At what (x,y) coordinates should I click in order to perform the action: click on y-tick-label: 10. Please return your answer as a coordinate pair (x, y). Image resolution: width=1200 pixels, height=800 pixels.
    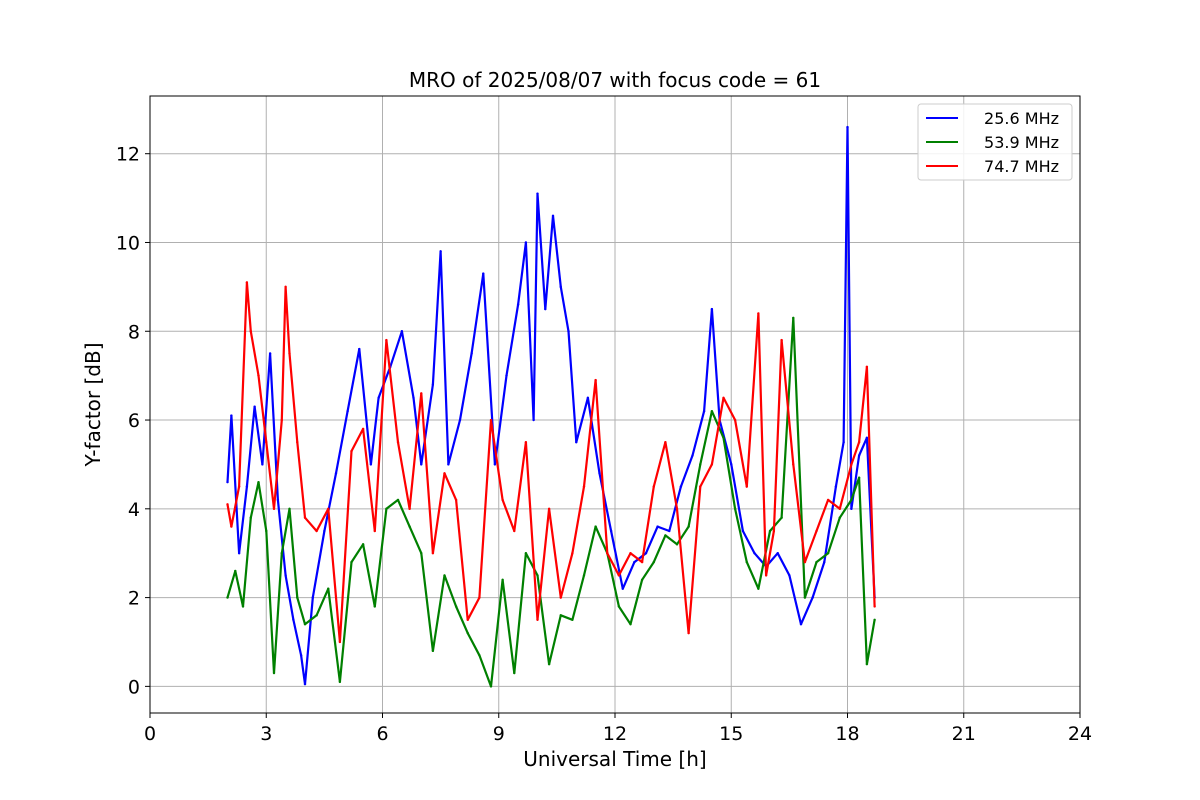
    Looking at the image, I should click on (128, 243).